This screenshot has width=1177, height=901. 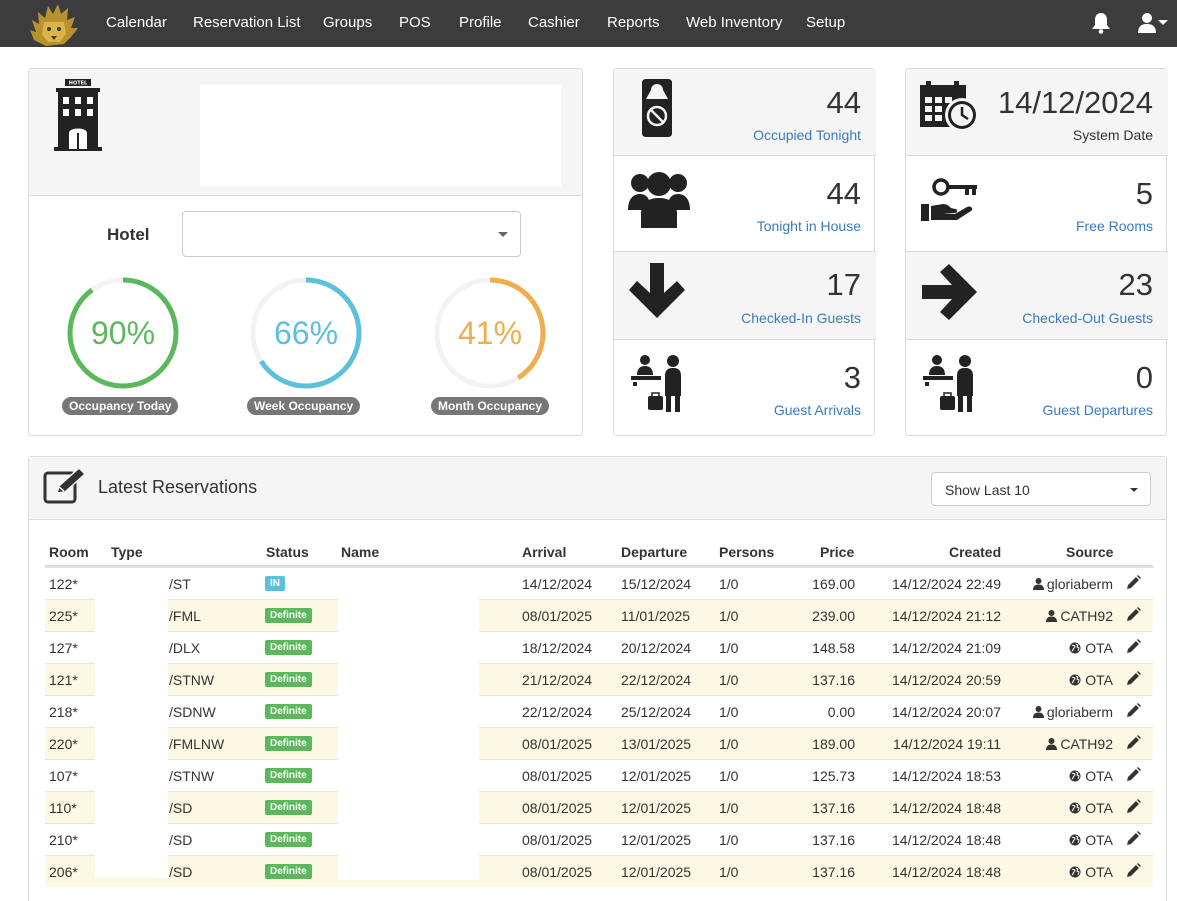 What do you see at coordinates (852, 377) in the screenshot?
I see `stat-value: 3` at bounding box center [852, 377].